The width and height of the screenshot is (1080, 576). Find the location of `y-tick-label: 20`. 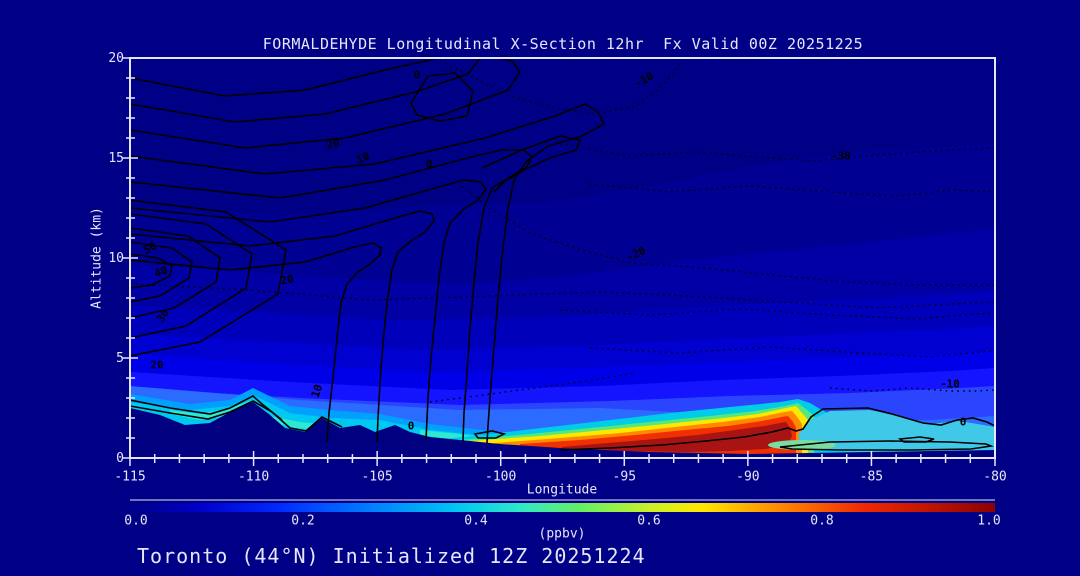

y-tick-label: 20 is located at coordinates (116, 58).